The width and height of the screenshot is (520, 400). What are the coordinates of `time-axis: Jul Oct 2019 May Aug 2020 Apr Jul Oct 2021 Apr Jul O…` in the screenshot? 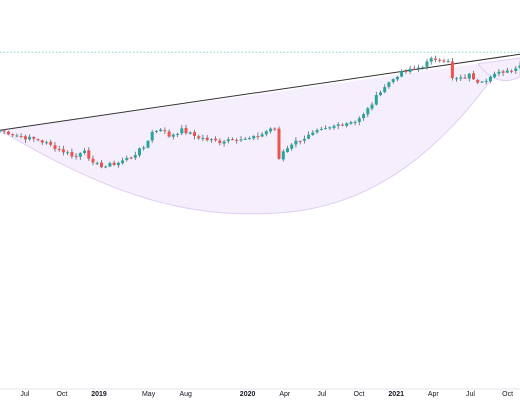 It's located at (266, 394).